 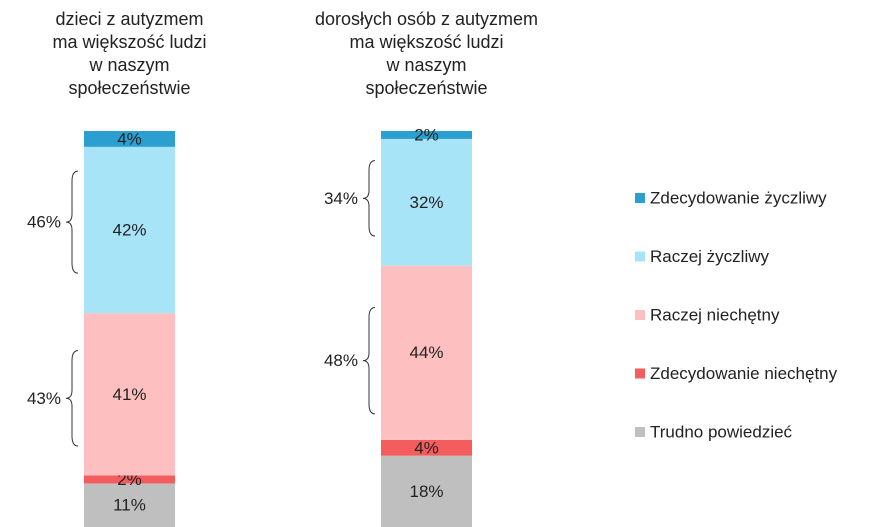 What do you see at coordinates (44, 222) in the screenshot?
I see `annotation: 46%` at bounding box center [44, 222].